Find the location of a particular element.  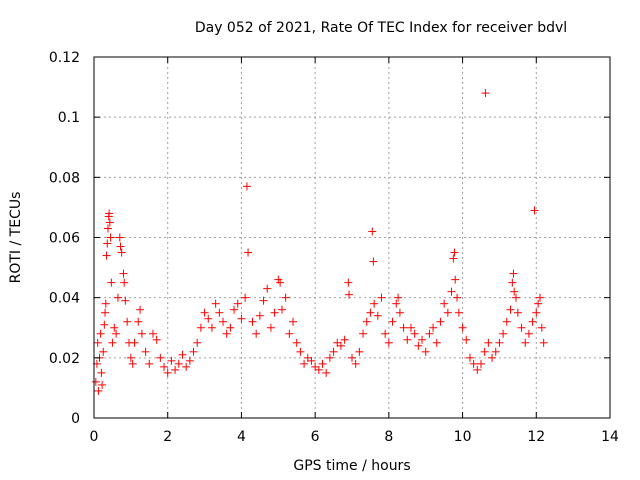

x-tick-label: 10 is located at coordinates (463, 437).